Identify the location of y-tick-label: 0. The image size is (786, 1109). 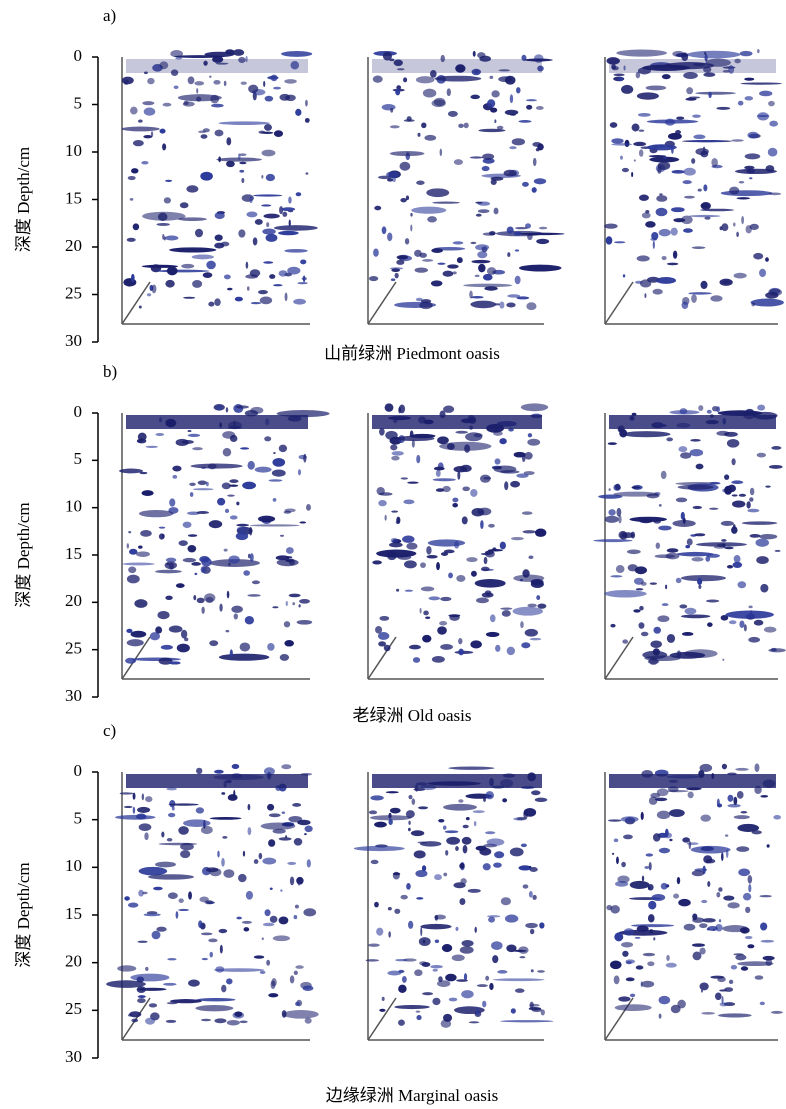
(78, 770).